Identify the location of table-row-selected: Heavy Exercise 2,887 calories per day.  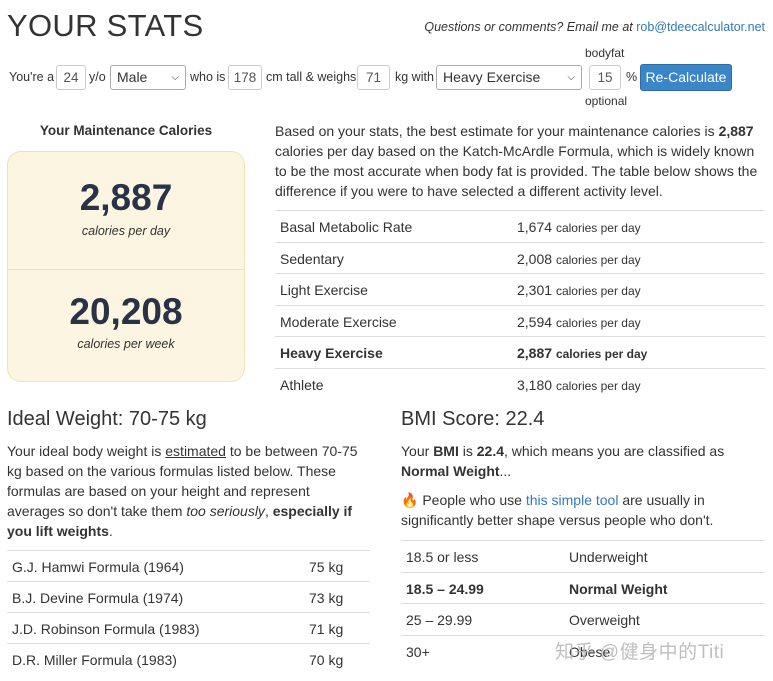
(520, 352).